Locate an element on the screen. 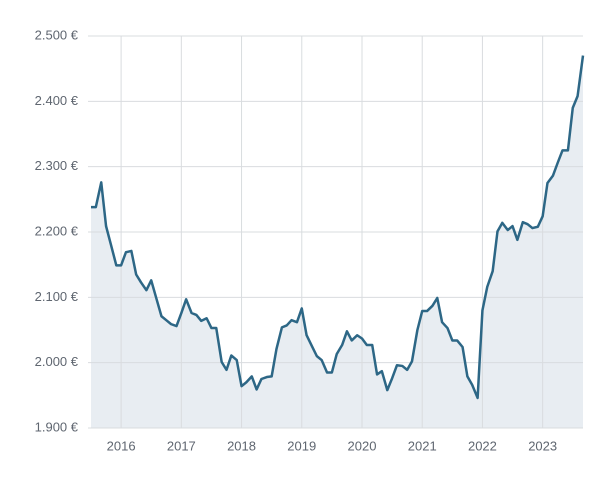 This screenshot has width=610, height=477. y-tick-label: 2.400 € is located at coordinates (57, 100).